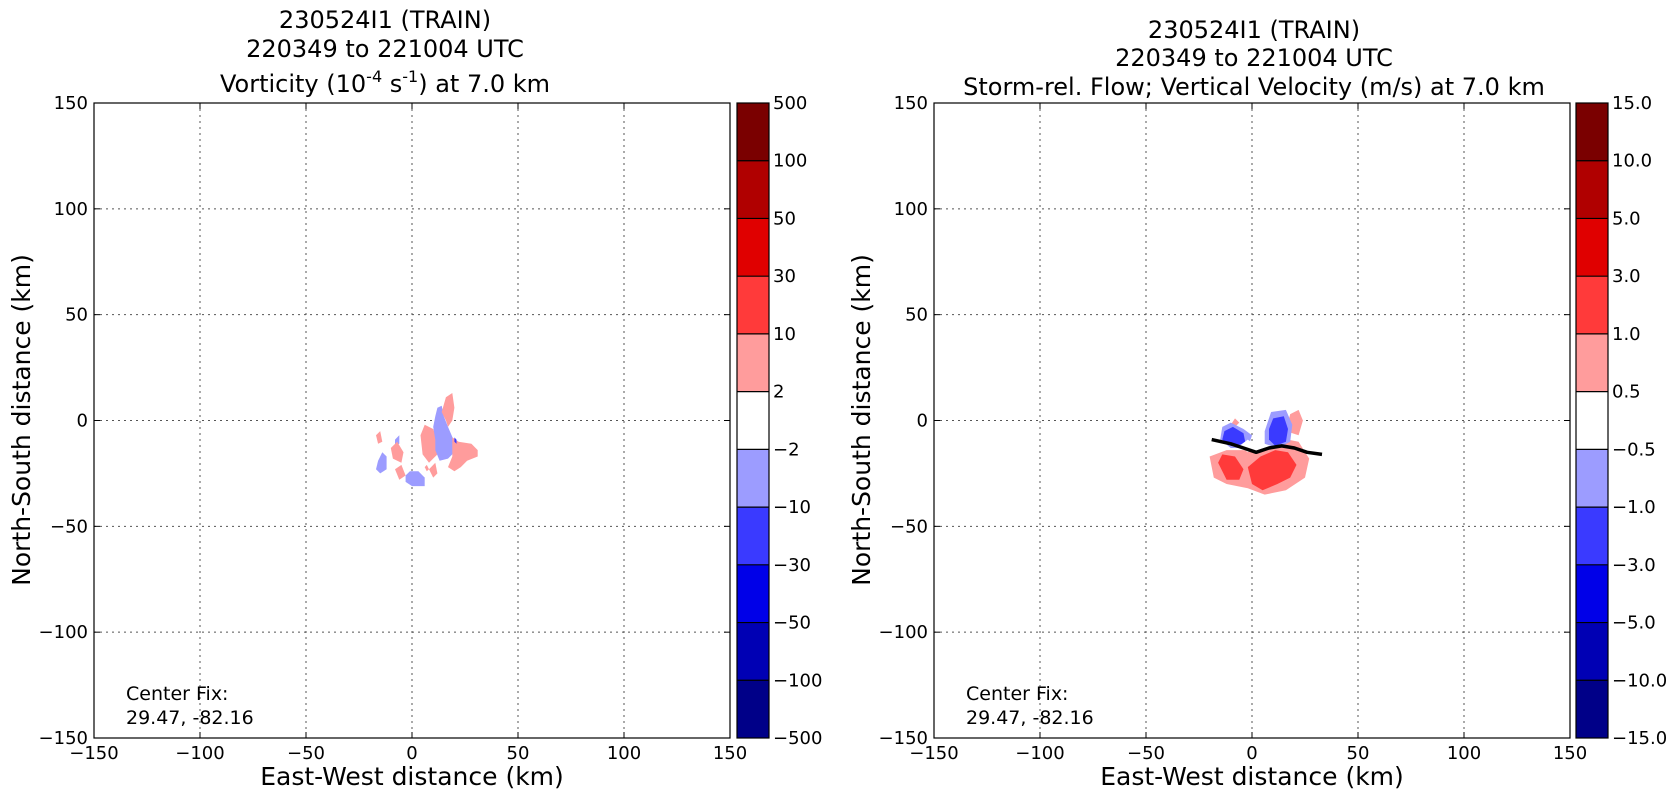 This screenshot has width=1677, height=797. Describe the element at coordinates (1634, 623) in the screenshot. I see `colorbar-label: −5.0` at that location.